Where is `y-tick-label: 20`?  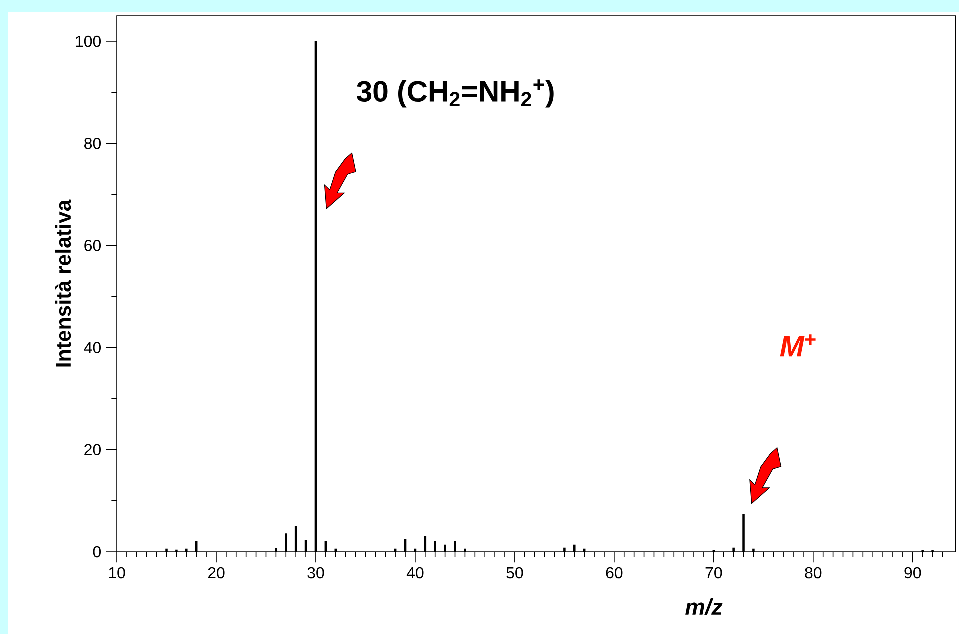
y-tick-label: 20 is located at coordinates (93, 450).